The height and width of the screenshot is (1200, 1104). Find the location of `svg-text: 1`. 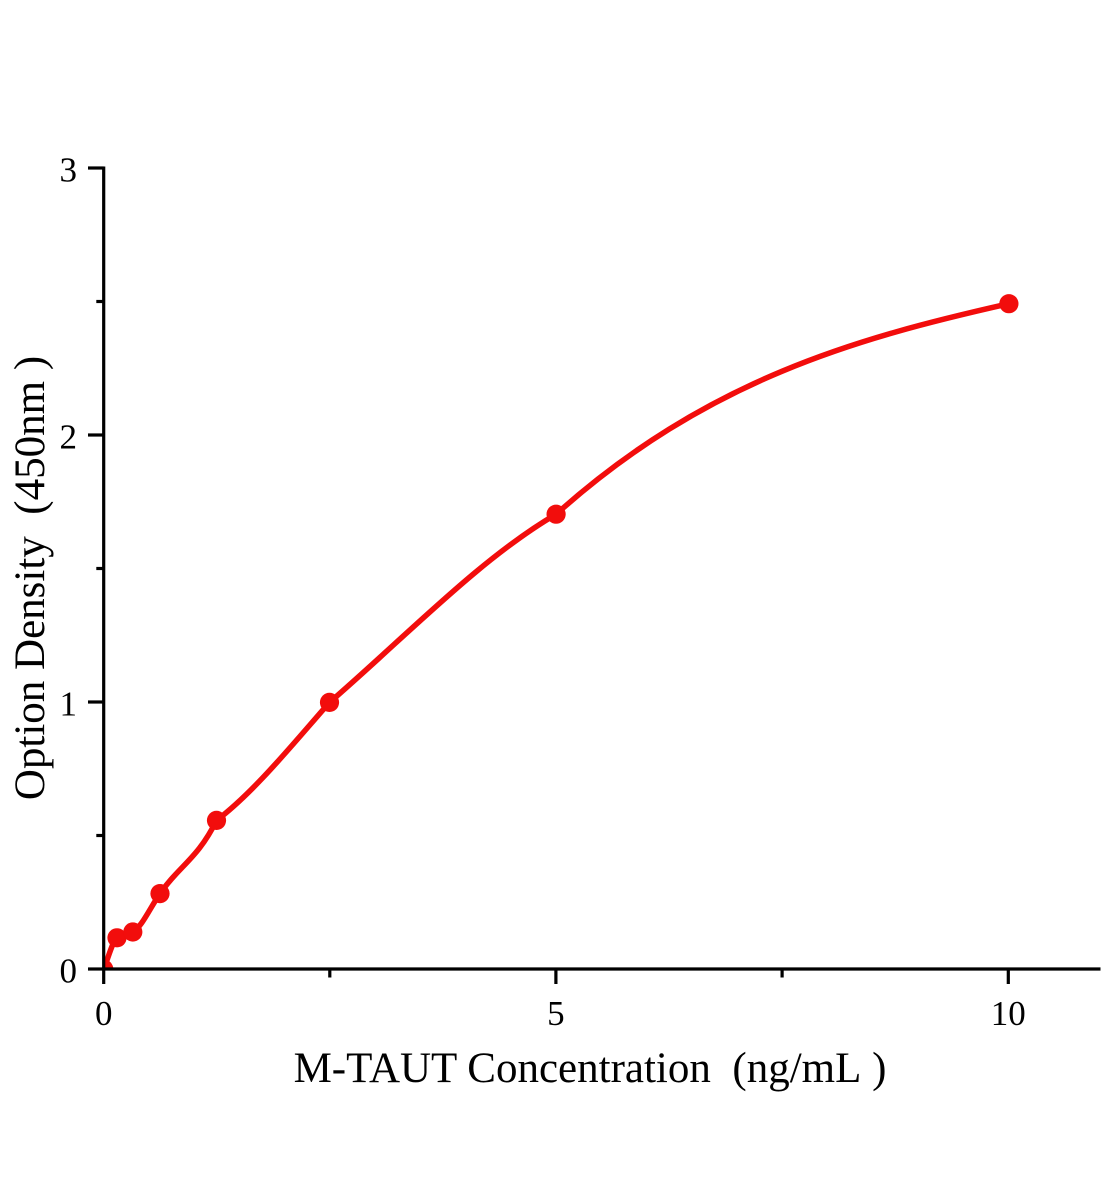

svg-text: 1 is located at coordinates (69, 704).